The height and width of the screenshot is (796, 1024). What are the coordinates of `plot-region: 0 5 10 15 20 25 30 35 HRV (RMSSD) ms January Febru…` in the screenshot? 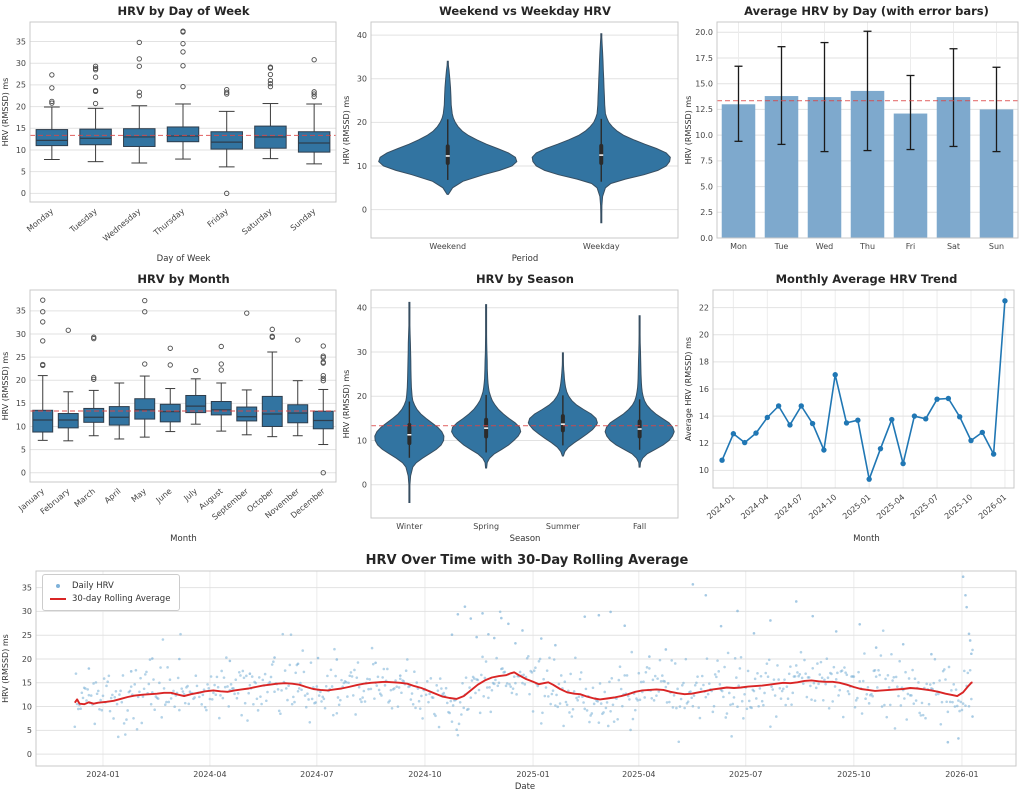 It's located at (170, 410).